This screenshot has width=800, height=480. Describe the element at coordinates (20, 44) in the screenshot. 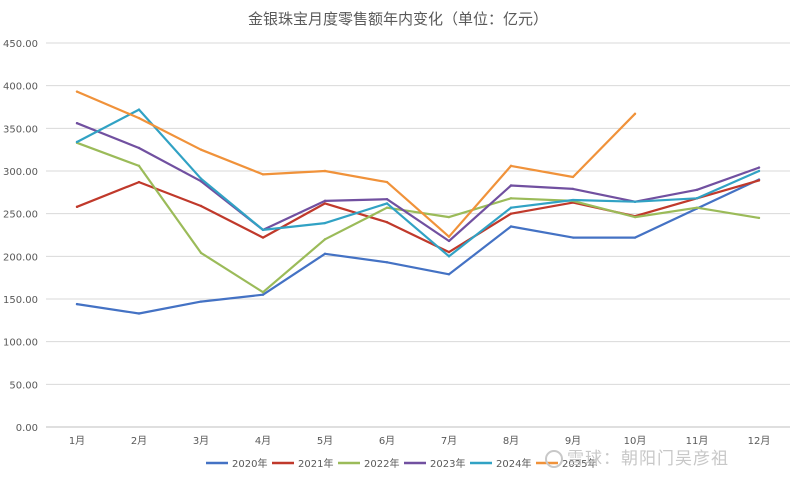

I see `y-tick-label: 450.00` at that location.